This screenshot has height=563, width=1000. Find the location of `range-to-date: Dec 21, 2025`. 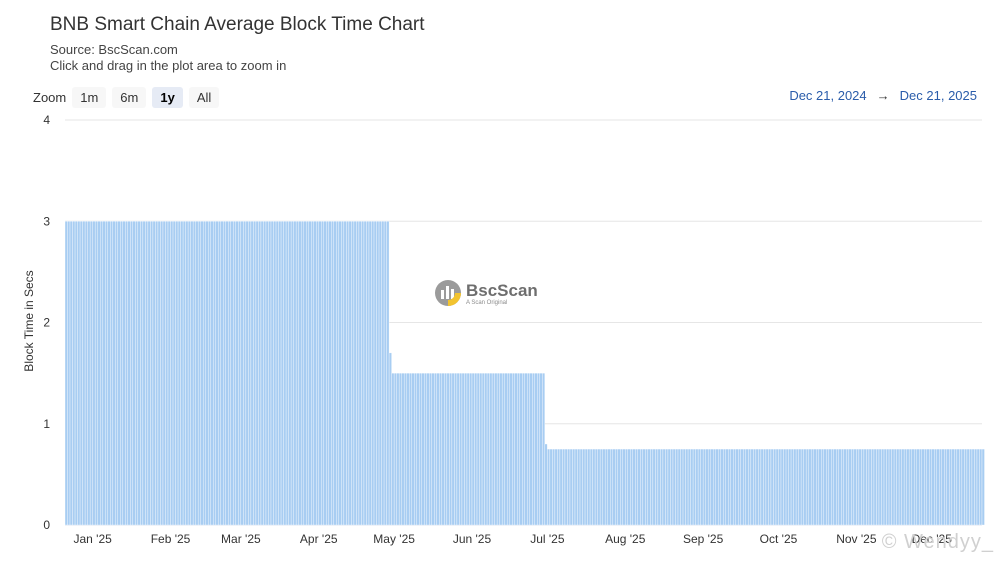

range-to-date: Dec 21, 2025 is located at coordinates (938, 95).